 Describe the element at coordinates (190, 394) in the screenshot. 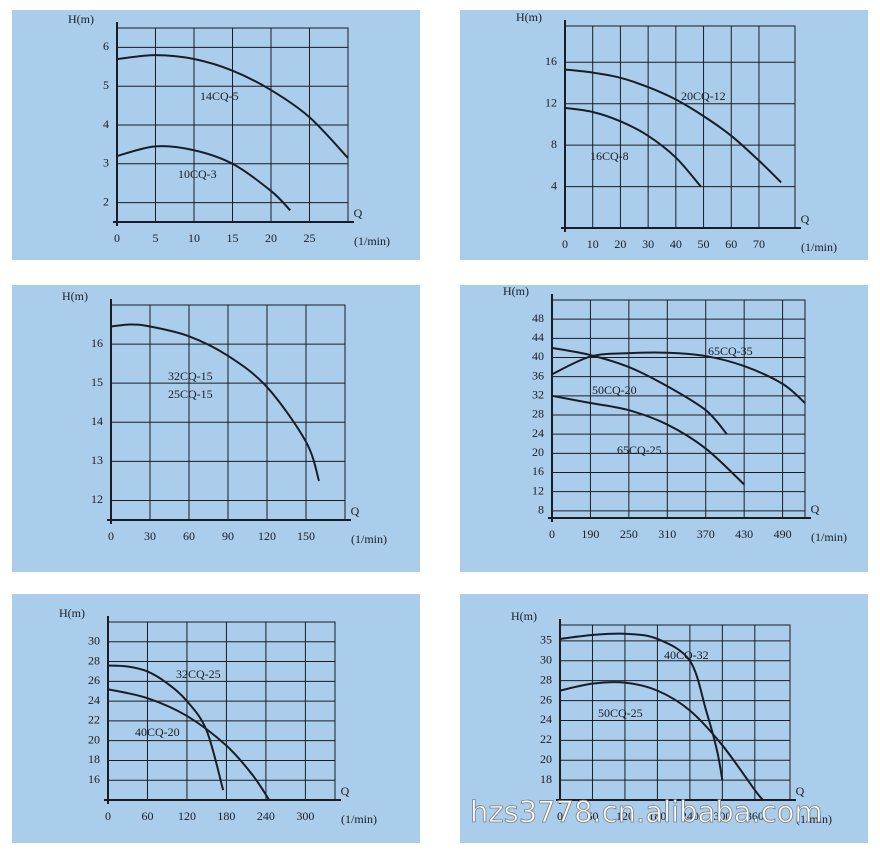

I see `curve-label: 25CQ-15` at that location.